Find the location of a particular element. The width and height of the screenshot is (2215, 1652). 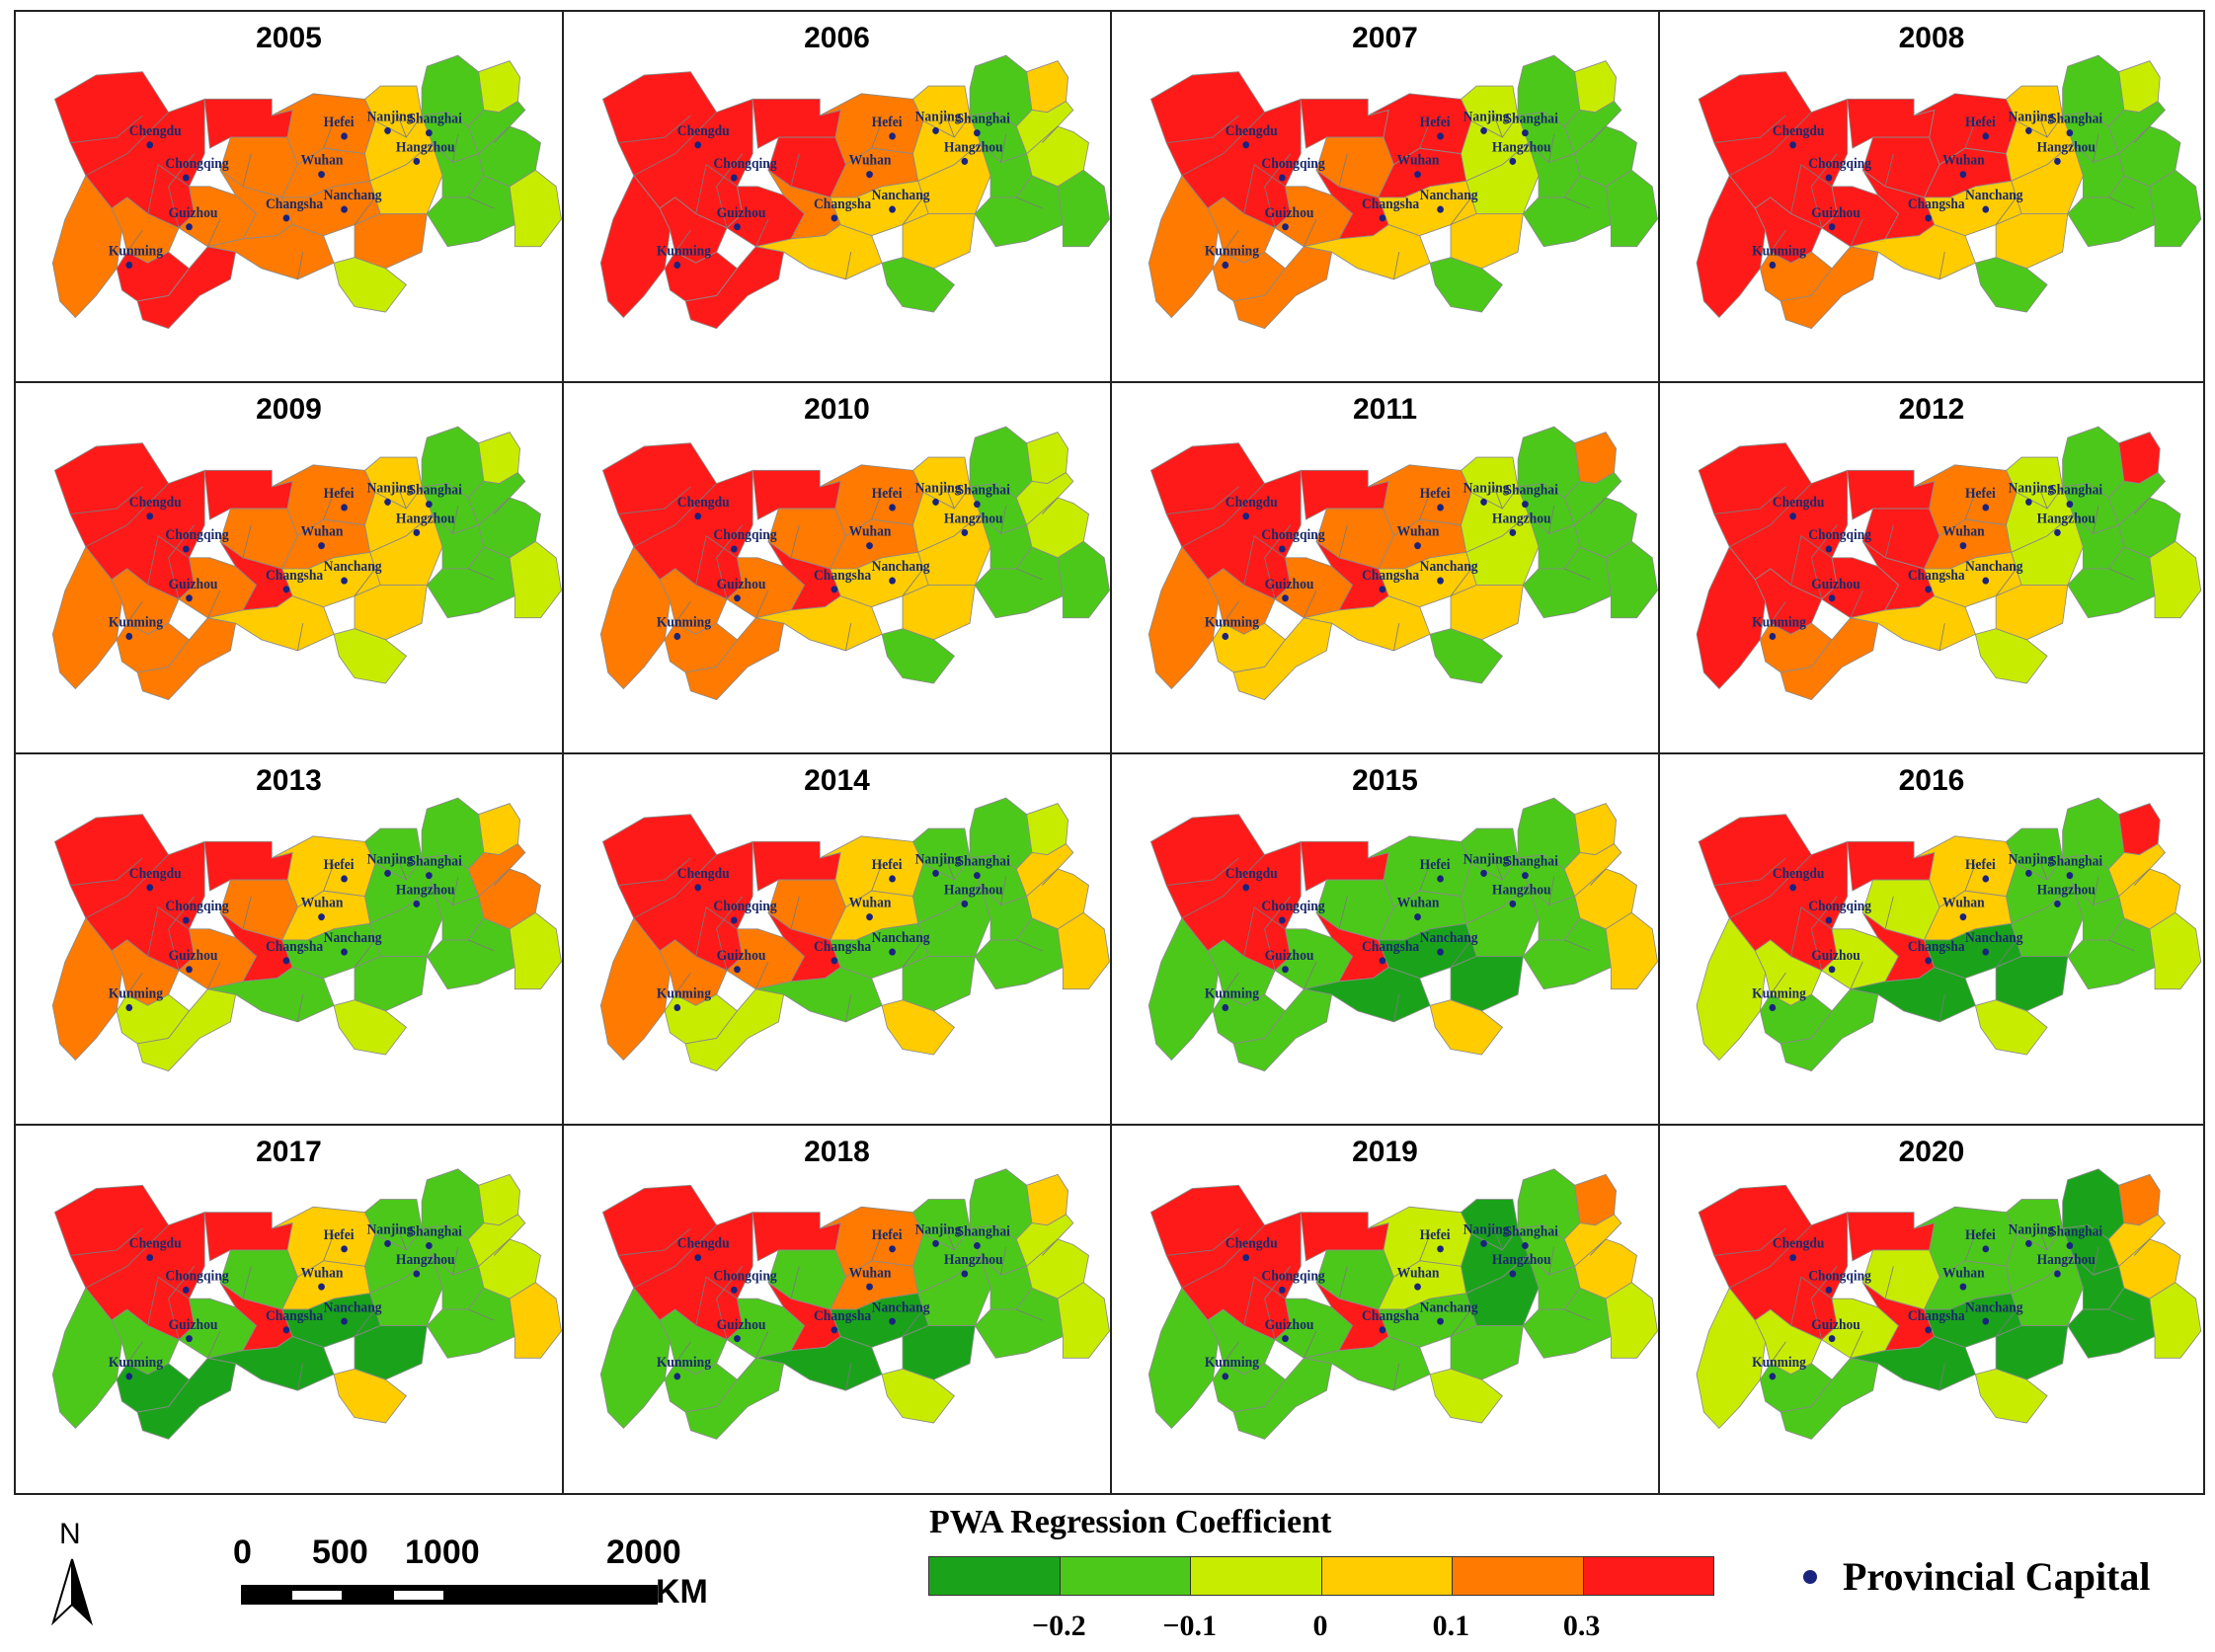

city-label: Hefei is located at coordinates (887, 1235).